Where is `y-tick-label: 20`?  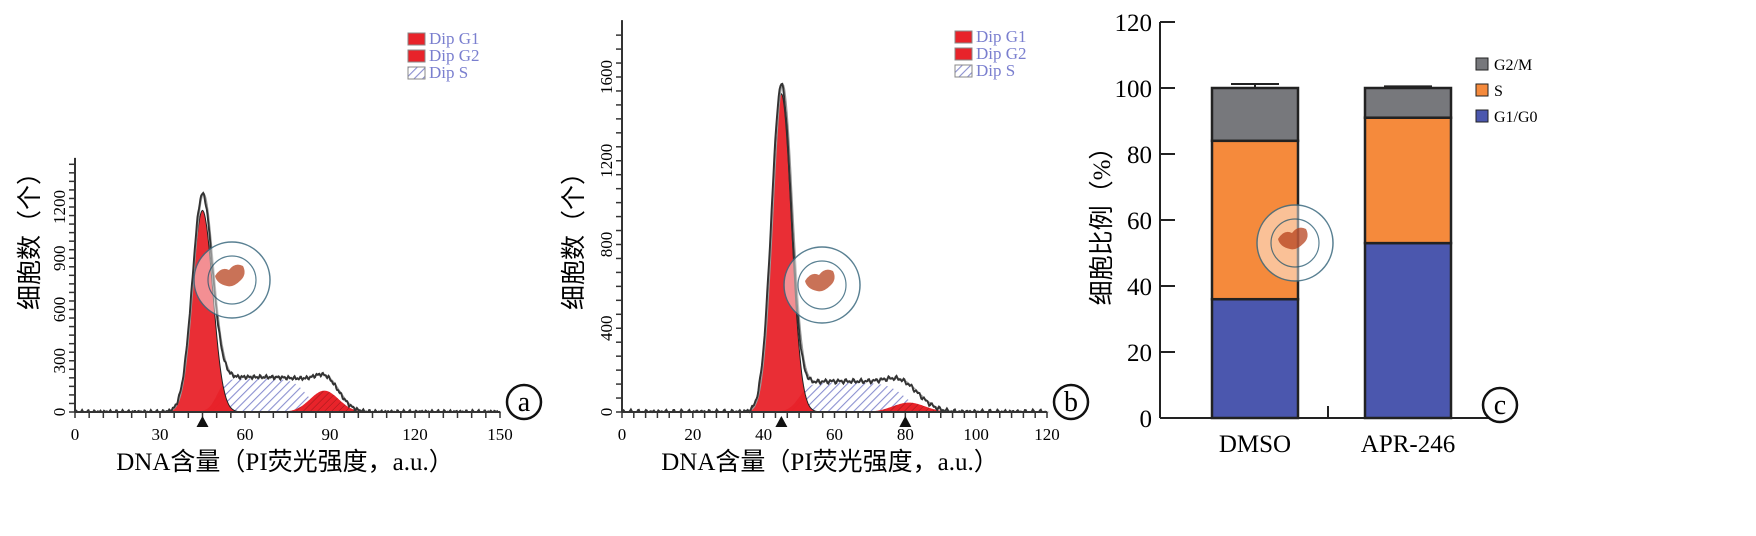
y-tick-label: 20 is located at coordinates (1139, 353).